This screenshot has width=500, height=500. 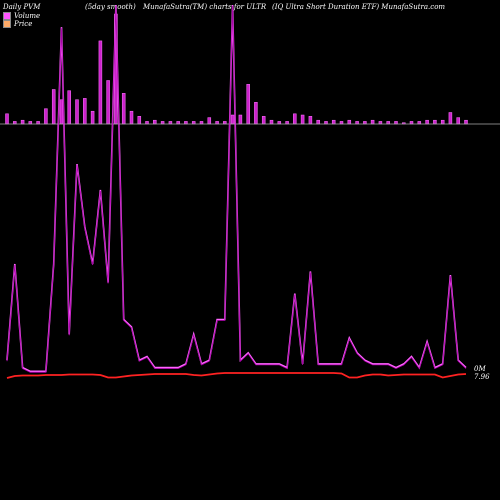 What do you see at coordinates (23, 24) in the screenshot?
I see `legend-price-label: Price` at bounding box center [23, 24].